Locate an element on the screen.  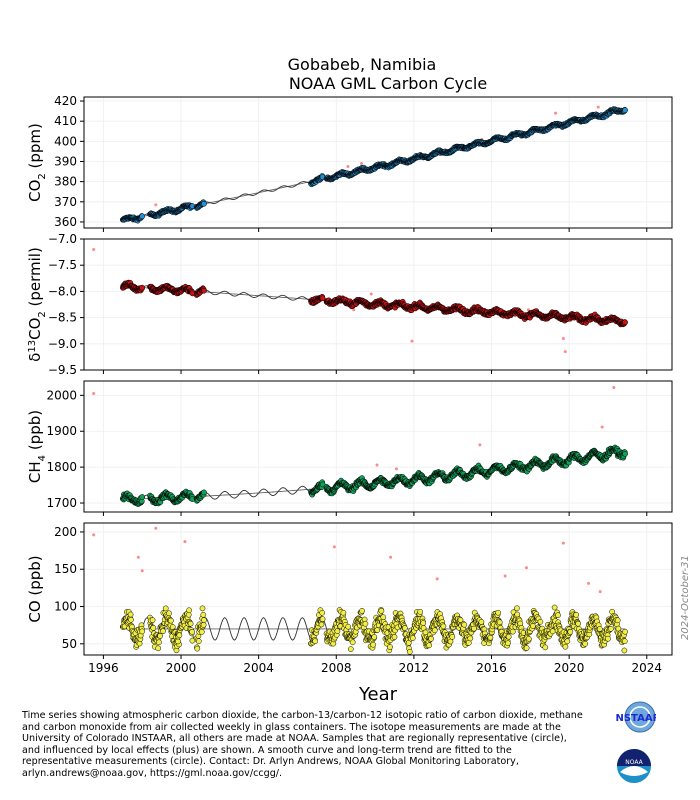
y-axis-label-part: (ppm) is located at coordinates (35, 148).